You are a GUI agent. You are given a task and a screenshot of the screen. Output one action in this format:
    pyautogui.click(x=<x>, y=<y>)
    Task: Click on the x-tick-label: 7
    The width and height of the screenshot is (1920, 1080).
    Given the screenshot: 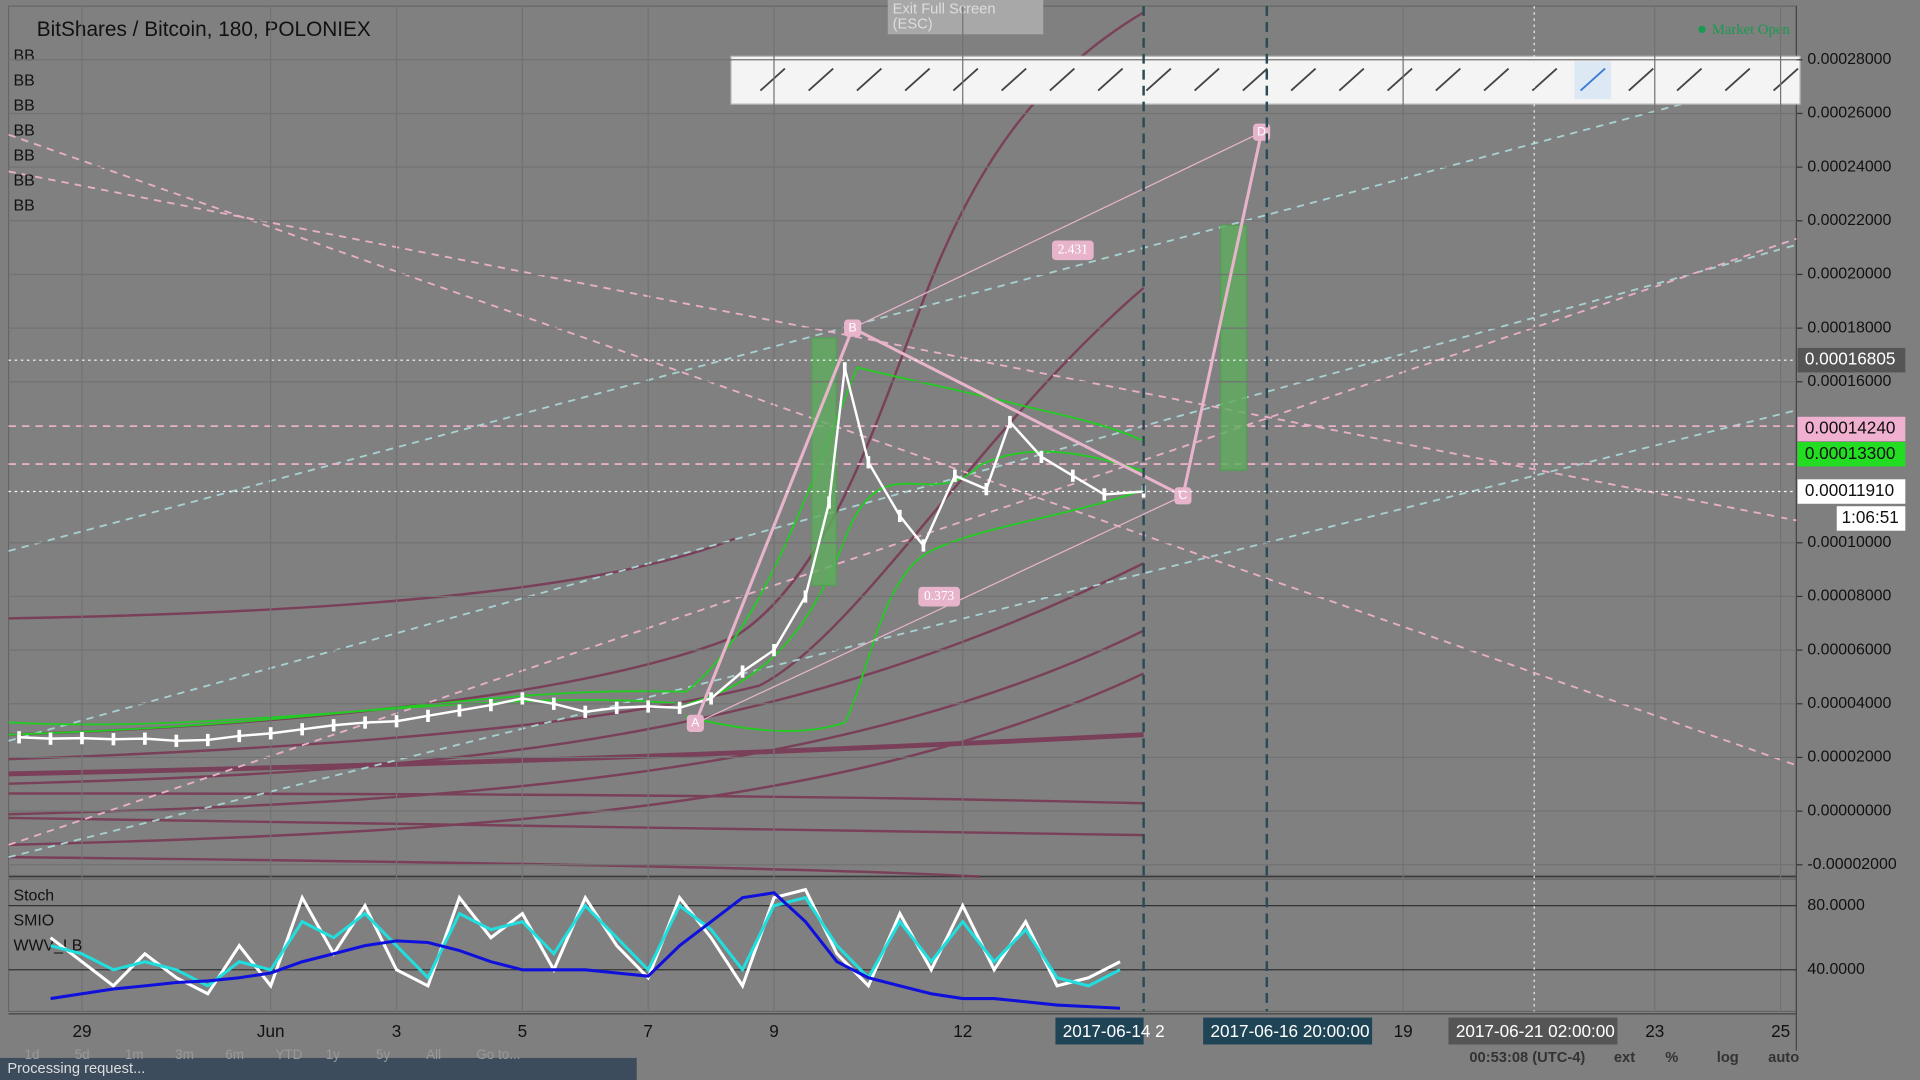 What is the action you would take?
    pyautogui.click(x=648, y=1031)
    